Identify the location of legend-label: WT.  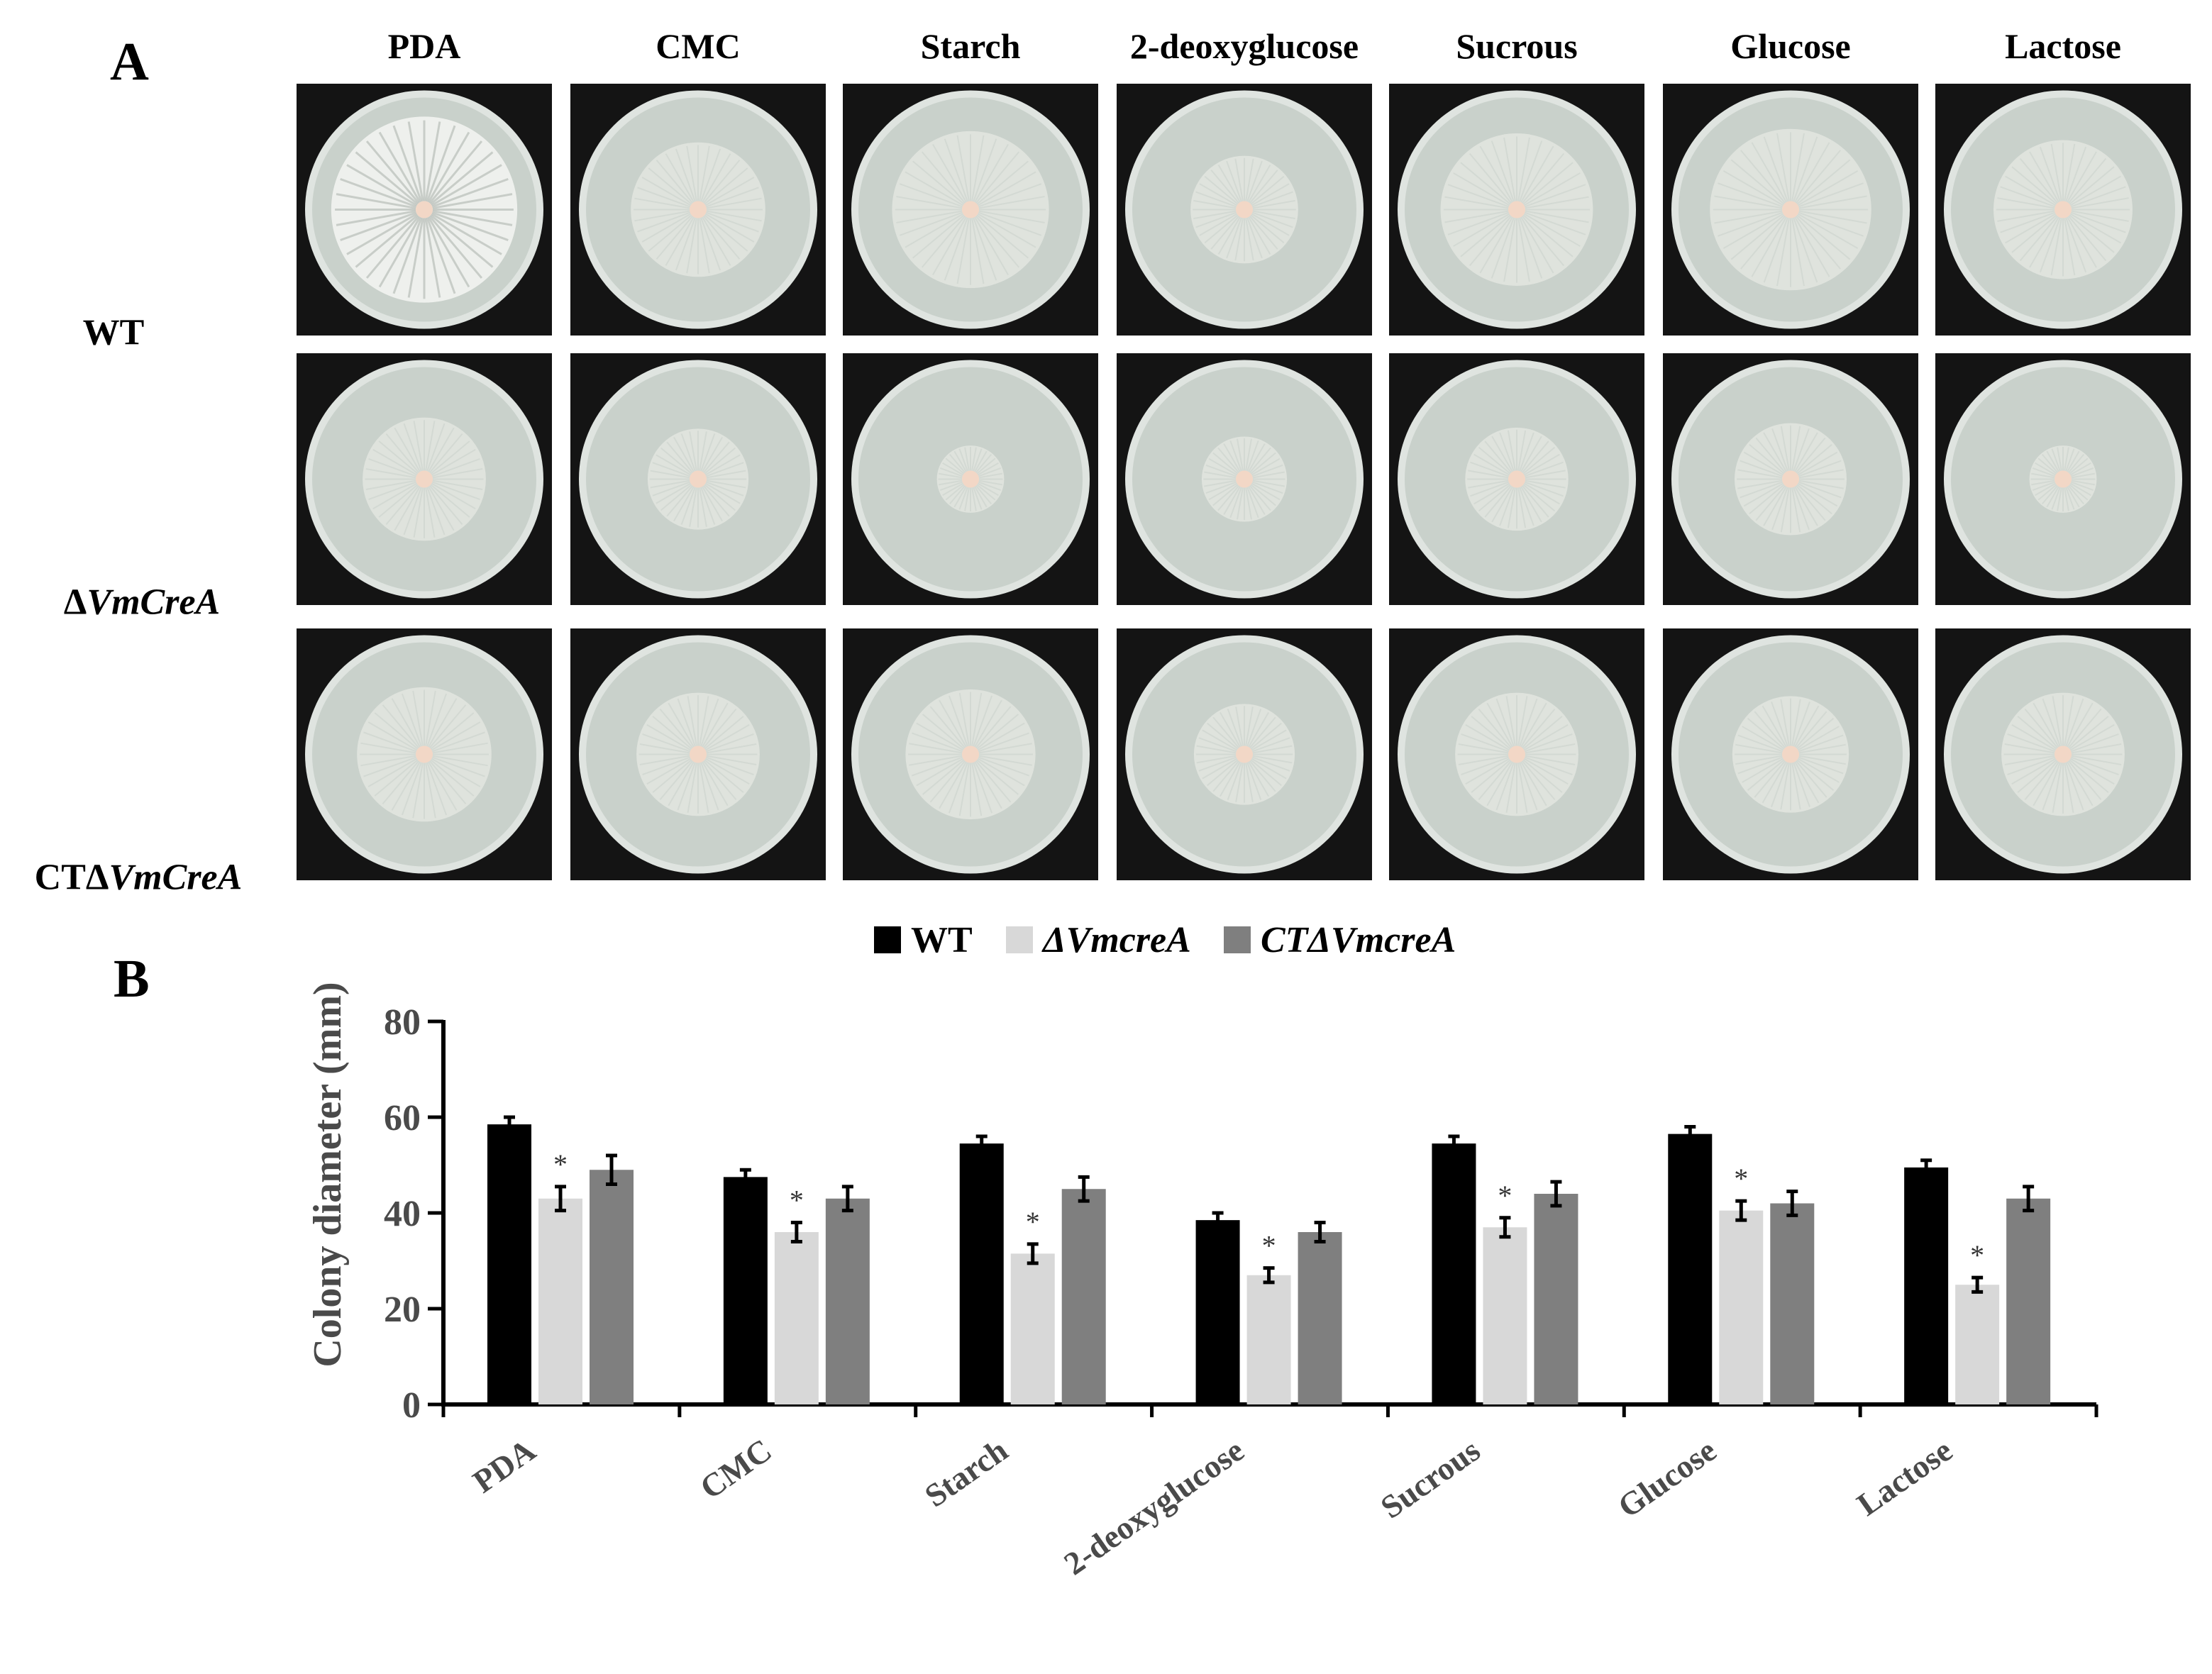
(942, 940).